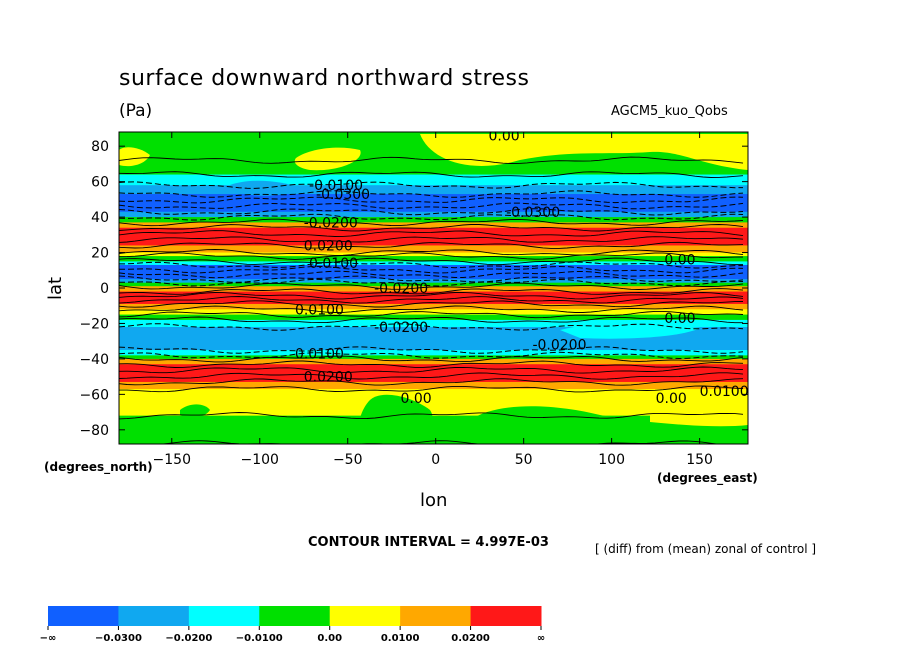  What do you see at coordinates (707, 478) in the screenshot?
I see `y-units-label: (degrees_east)` at bounding box center [707, 478].